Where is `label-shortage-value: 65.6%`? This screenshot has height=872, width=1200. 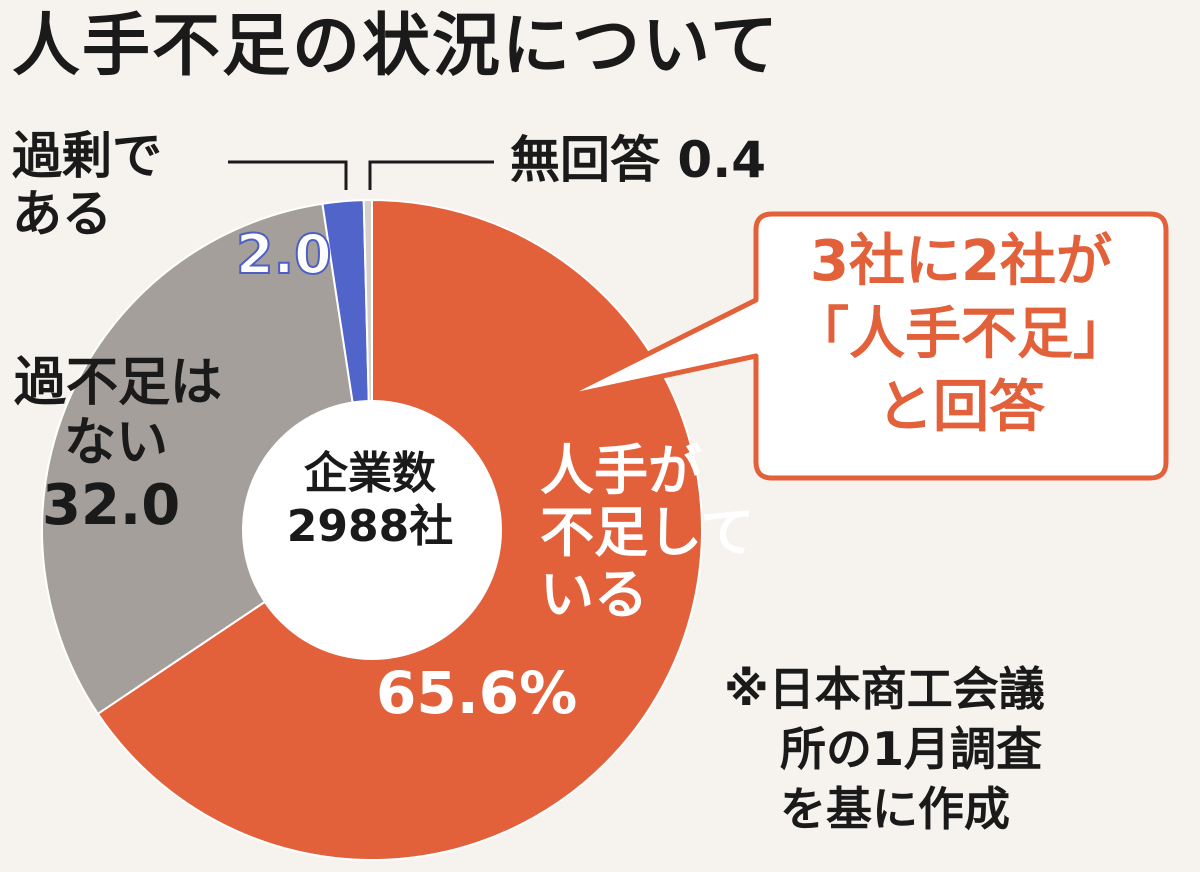
label-shortage-value: 65.6% is located at coordinates (477, 693).